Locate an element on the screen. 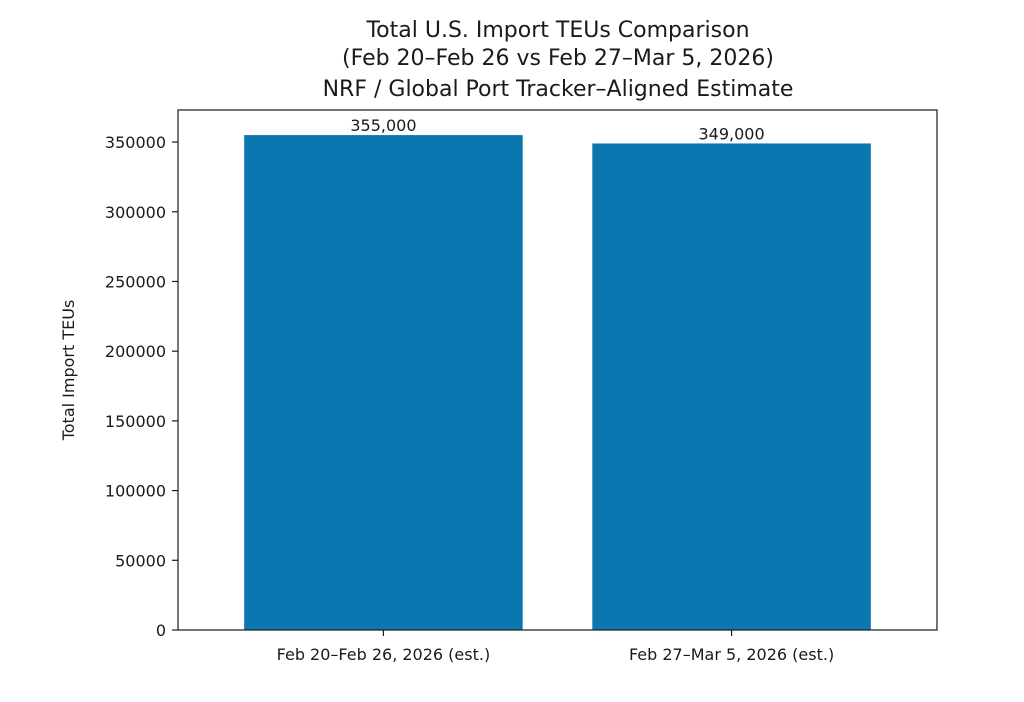 This screenshot has width=1024, height=702. bar-value-label-2: 349,000 is located at coordinates (731, 133).